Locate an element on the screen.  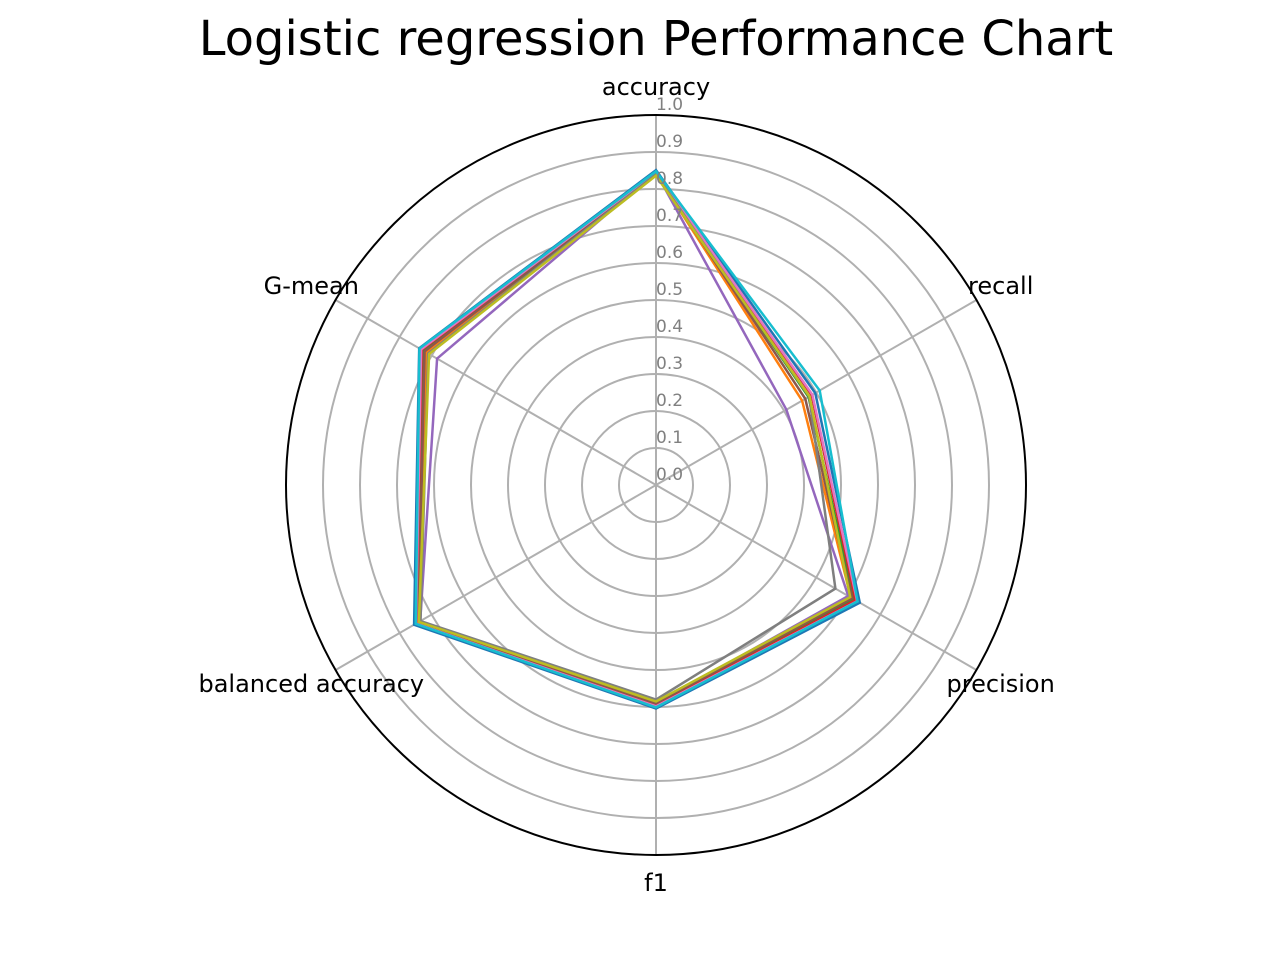
r-tick-label: 0.7 is located at coordinates (669, 216).